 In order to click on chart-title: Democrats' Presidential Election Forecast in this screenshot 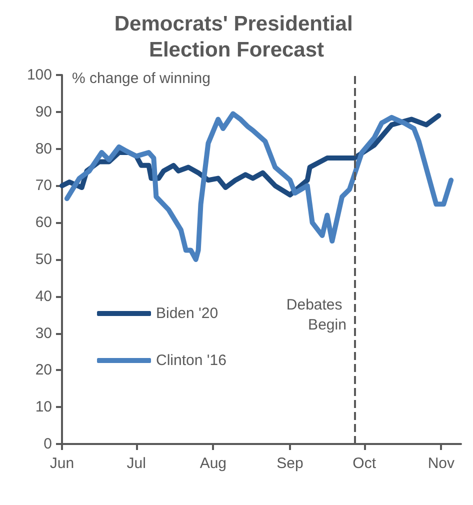, I will do `click(236, 37)`.